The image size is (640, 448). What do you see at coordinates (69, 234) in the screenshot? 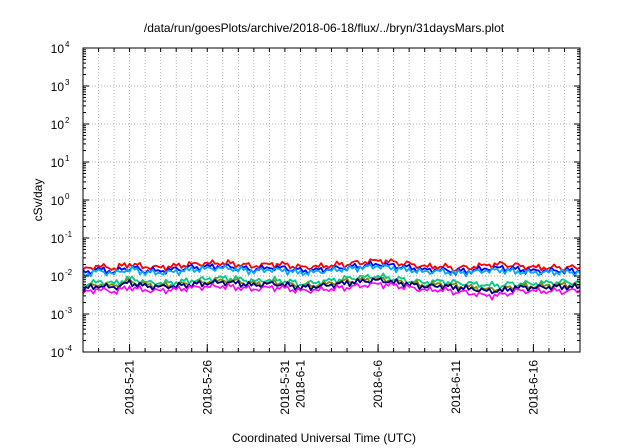
I see `y-tick-exponent: -1` at bounding box center [69, 234].